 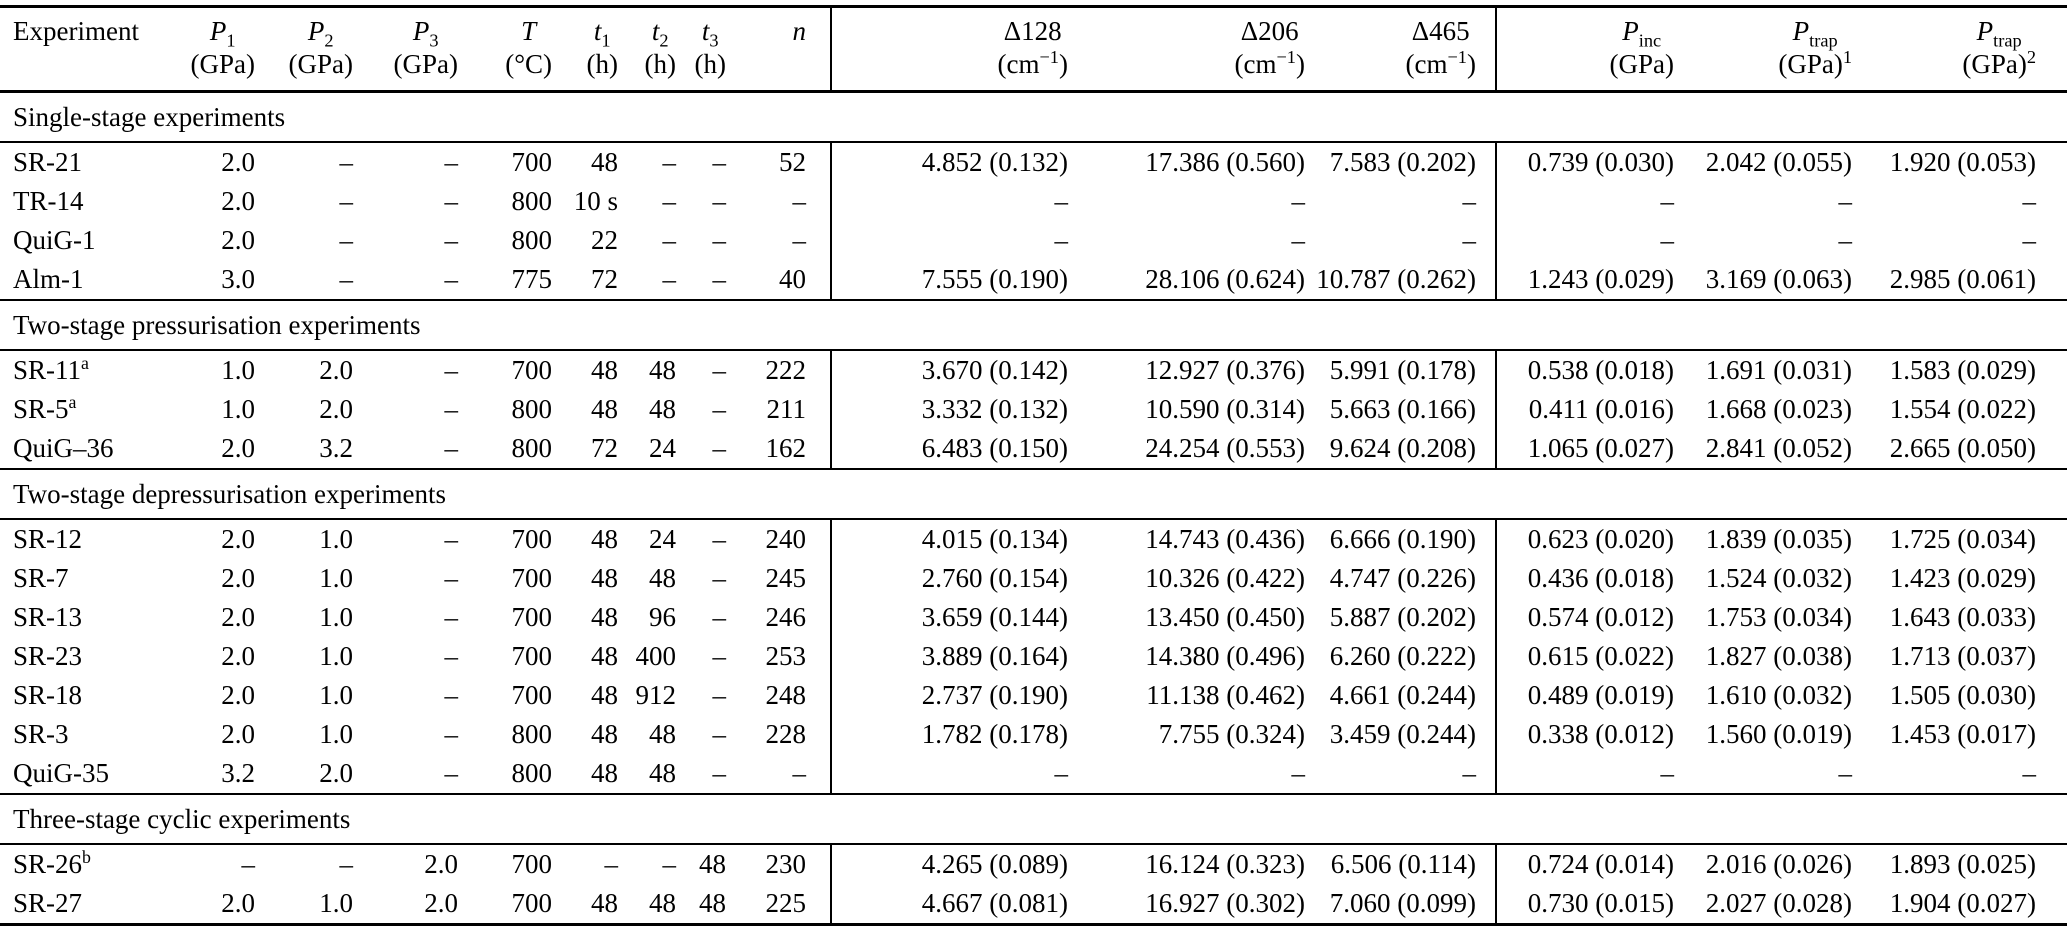 What do you see at coordinates (1440, 31) in the screenshot?
I see `header-text-segment: Δ465` at bounding box center [1440, 31].